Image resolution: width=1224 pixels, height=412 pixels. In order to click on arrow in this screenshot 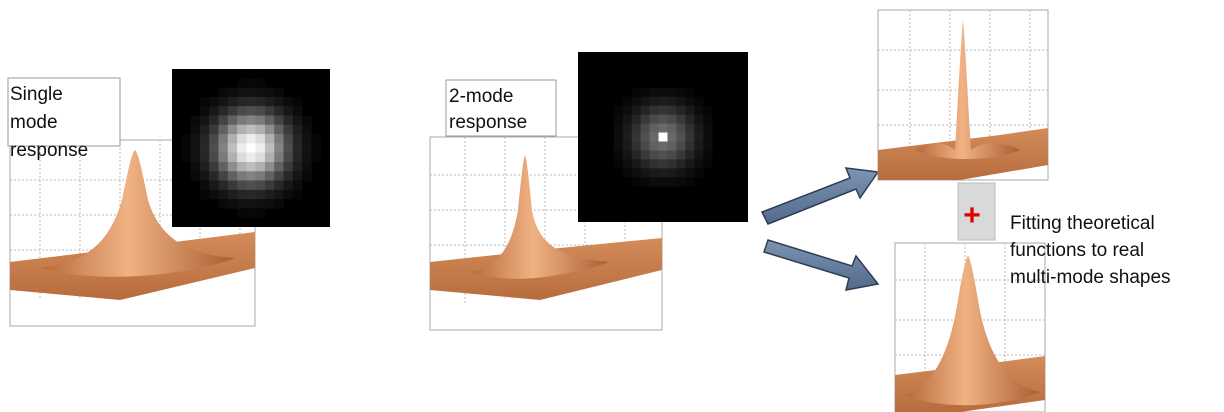, I will do `click(820, 196)`.